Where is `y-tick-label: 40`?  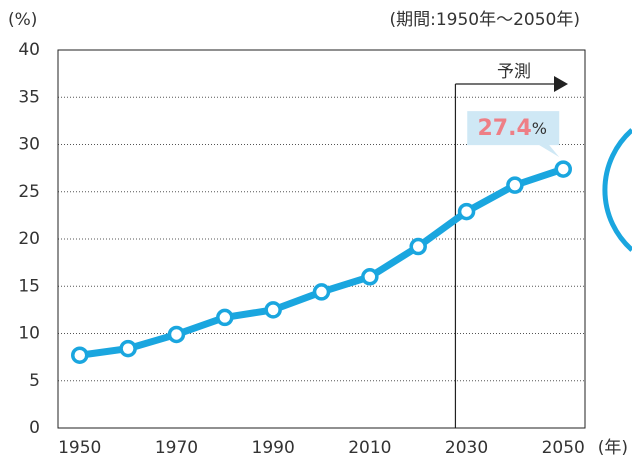 y-tick-label: 40 is located at coordinates (29, 50).